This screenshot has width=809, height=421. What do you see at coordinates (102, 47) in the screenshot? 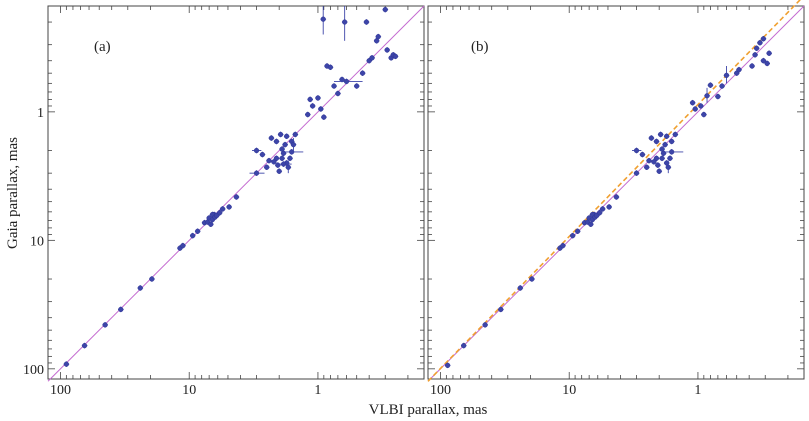
I see `panel-a-label: (a)` at bounding box center [102, 47].